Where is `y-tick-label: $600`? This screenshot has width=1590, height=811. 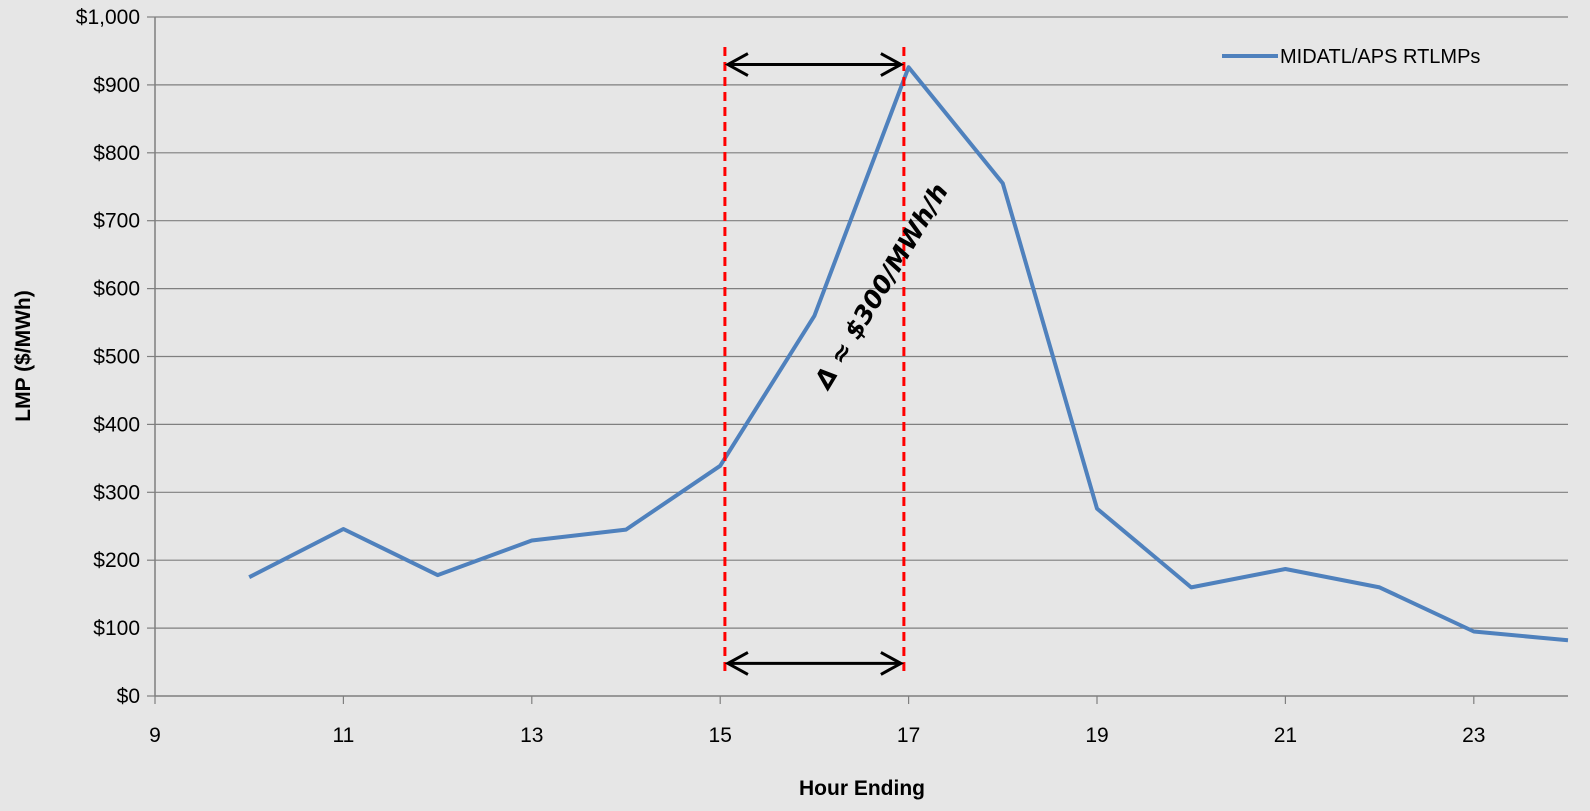 y-tick-label: $600 is located at coordinates (116, 289).